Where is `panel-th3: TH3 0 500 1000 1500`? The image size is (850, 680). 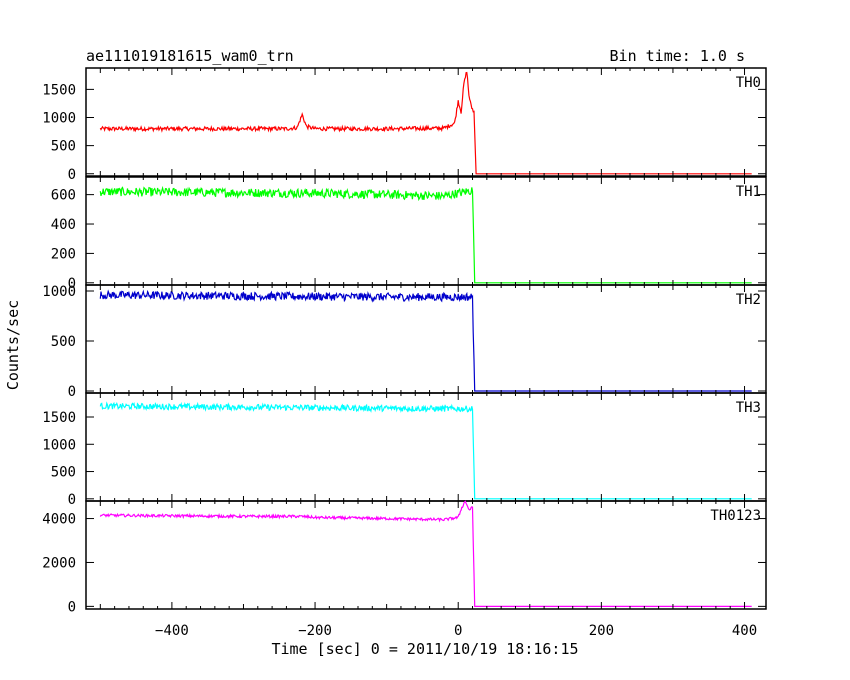
panel-th3: TH3 0 500 1000 1500 is located at coordinates (404, 450).